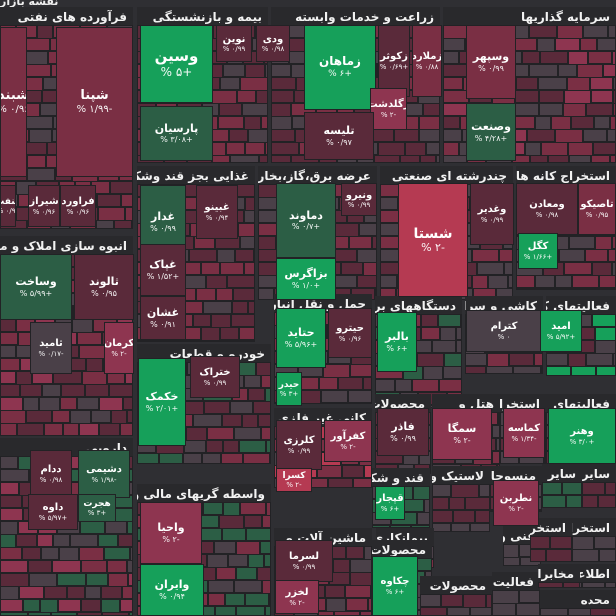 The image size is (616, 616). What do you see at coordinates (36, 287) in the screenshot?
I see `stock-tile-vsakht: وساخت +۵/۹۹ %` at bounding box center [36, 287].